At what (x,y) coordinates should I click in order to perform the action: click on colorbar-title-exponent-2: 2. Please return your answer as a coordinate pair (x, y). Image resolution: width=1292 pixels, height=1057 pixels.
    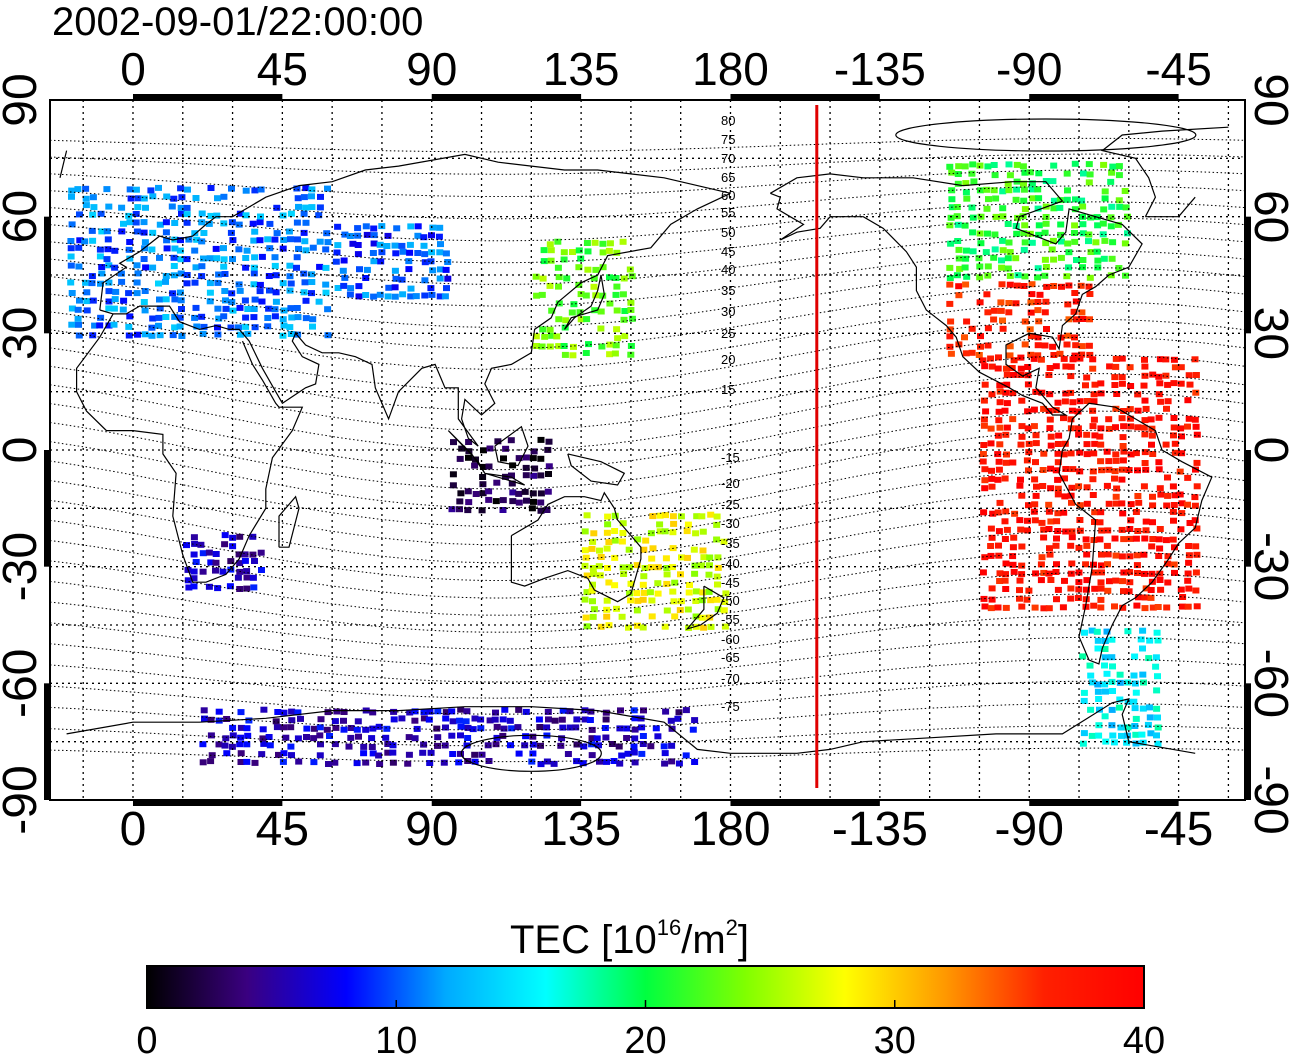
    Looking at the image, I should click on (731, 927).